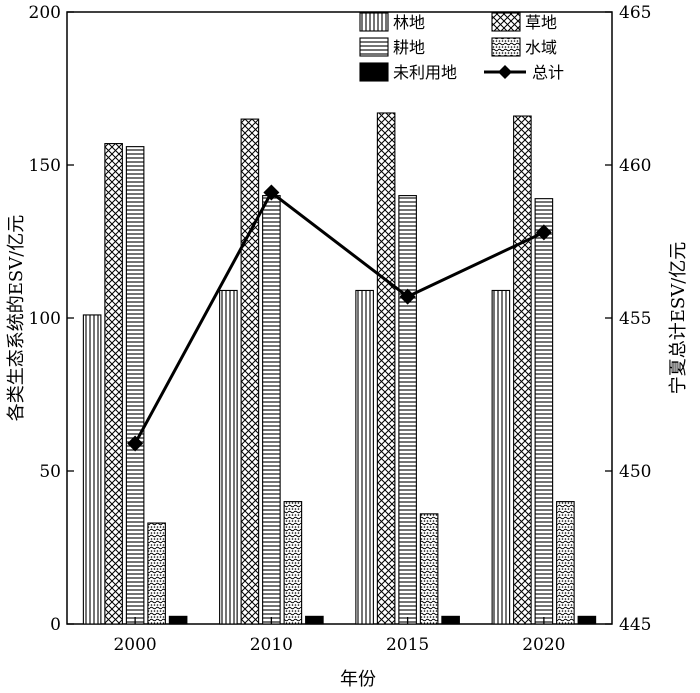 This screenshot has height=693, width=700. What do you see at coordinates (635, 13) in the screenshot?
I see `y2-tick-label: 465` at bounding box center [635, 13].